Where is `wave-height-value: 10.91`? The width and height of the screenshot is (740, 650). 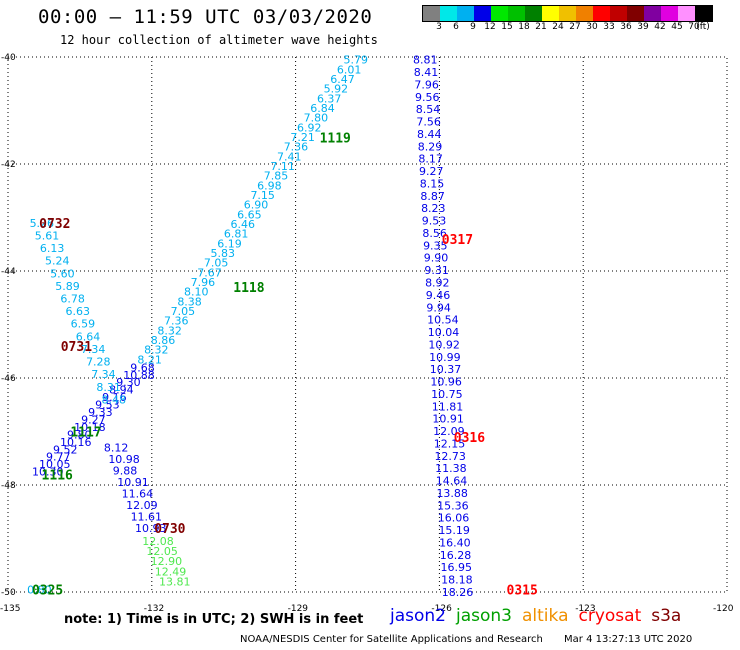
wave-height-value: 10.91 is located at coordinates (448, 419).